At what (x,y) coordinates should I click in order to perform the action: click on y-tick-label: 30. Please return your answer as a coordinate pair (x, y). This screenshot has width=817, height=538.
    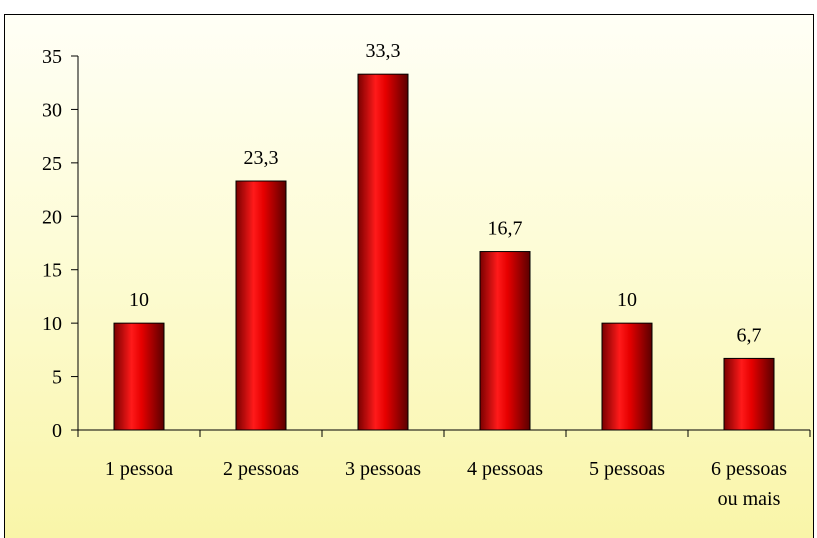
    Looking at the image, I should click on (52, 110).